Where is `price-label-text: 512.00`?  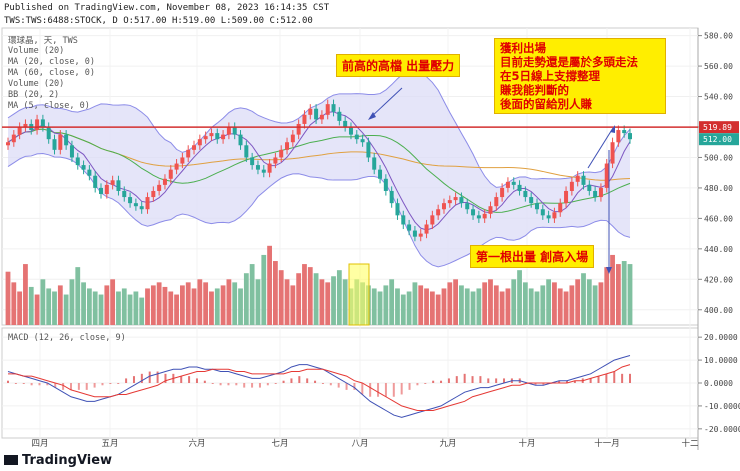 price-label-text: 512.00 is located at coordinates (717, 139).